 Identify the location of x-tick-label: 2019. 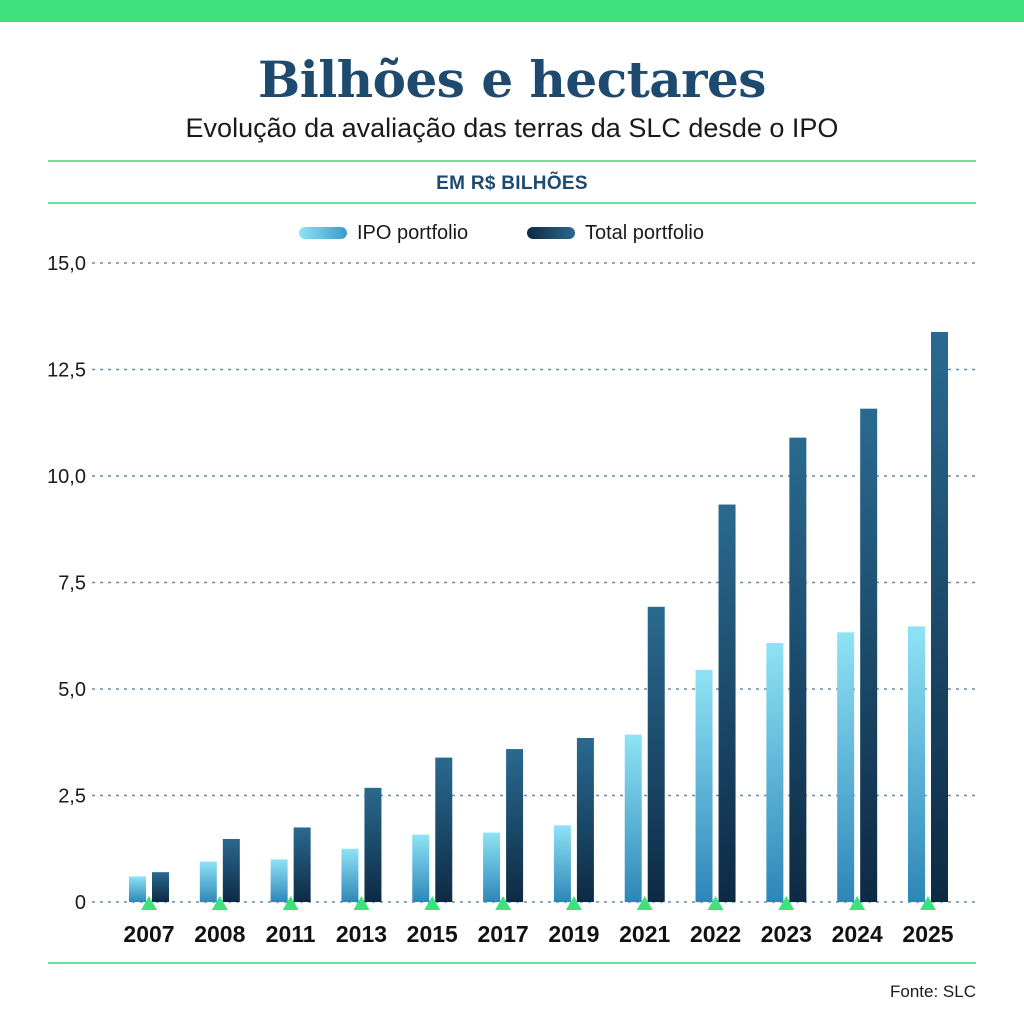
(573, 934).